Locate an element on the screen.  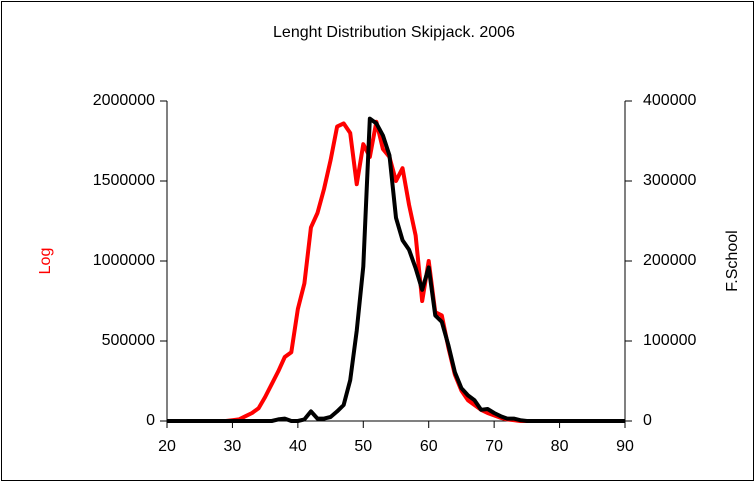
y-tick-label: 0 is located at coordinates (150, 420).